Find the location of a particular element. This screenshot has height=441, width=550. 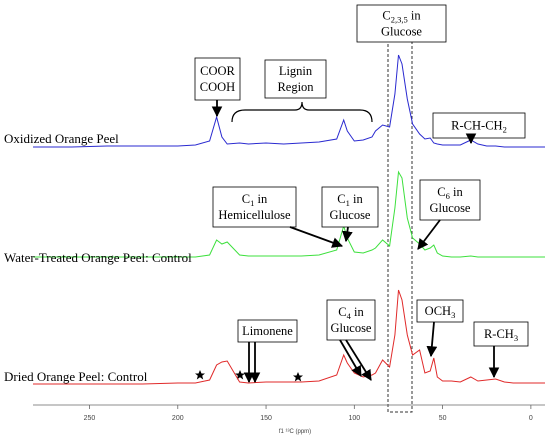

annotation-text: C6 in is located at coordinates (450, 193).